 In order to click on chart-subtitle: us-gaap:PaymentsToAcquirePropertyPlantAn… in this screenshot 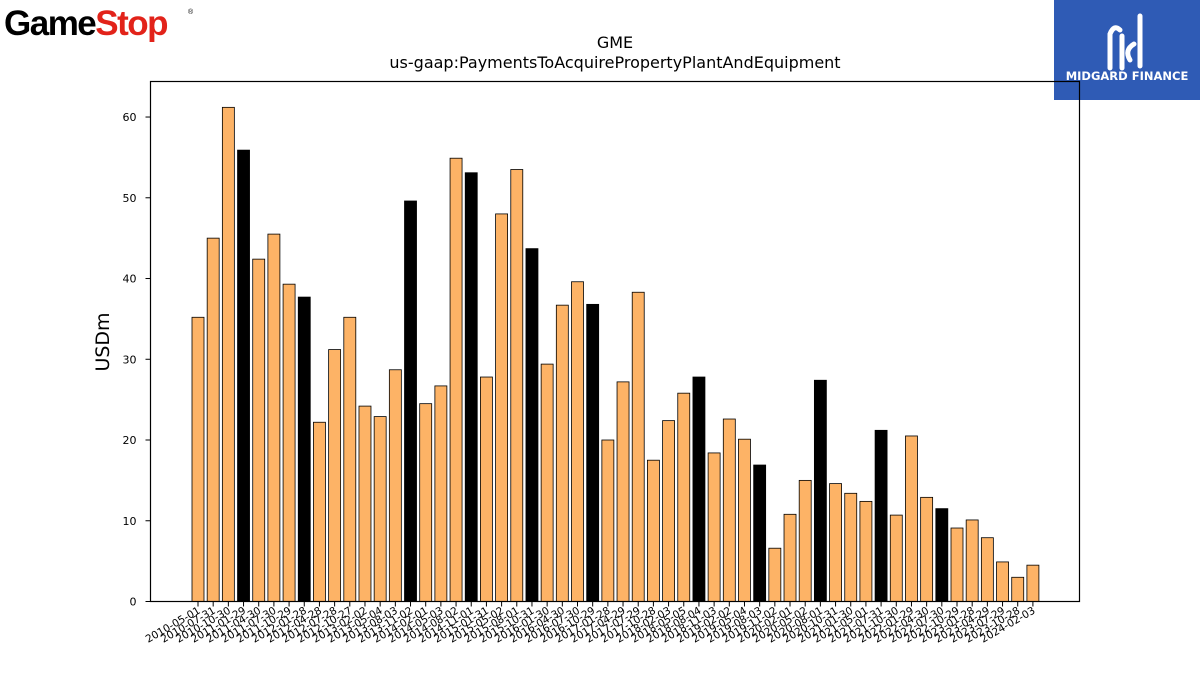, I will do `click(614, 62)`.